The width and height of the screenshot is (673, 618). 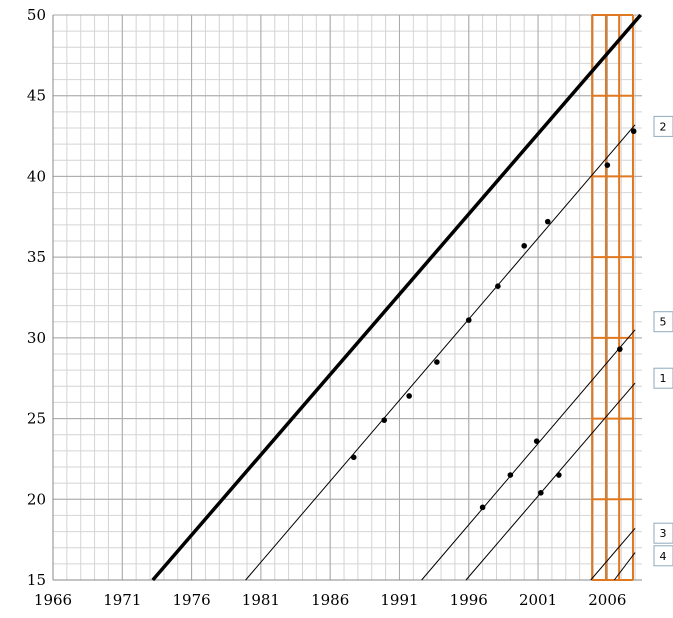 I want to click on series-label-box: 3, so click(x=663, y=533).